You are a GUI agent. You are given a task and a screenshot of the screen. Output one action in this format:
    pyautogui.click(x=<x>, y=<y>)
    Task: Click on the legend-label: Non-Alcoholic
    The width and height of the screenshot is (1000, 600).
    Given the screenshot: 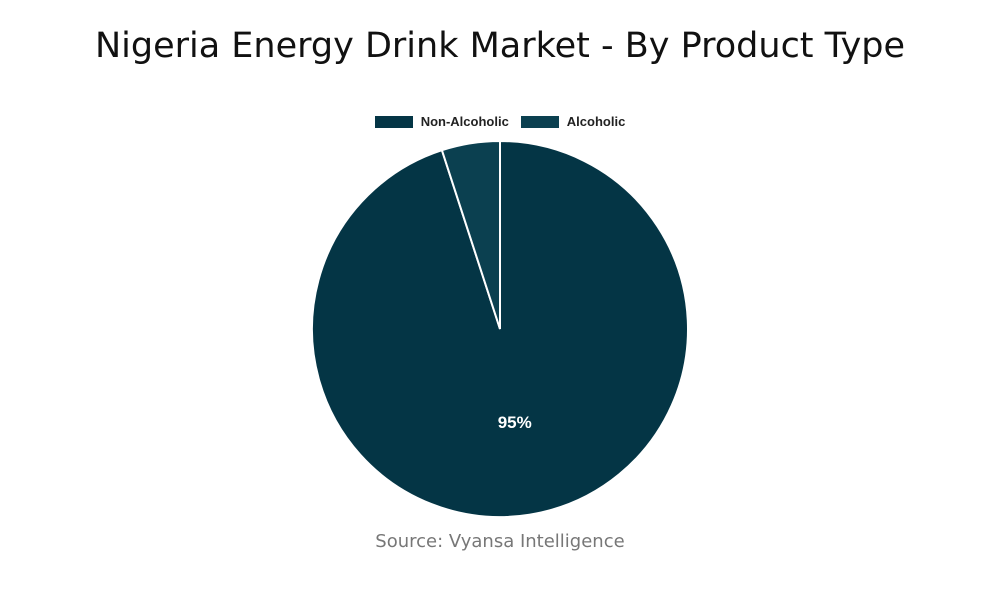 What is the action you would take?
    pyautogui.click(x=464, y=121)
    